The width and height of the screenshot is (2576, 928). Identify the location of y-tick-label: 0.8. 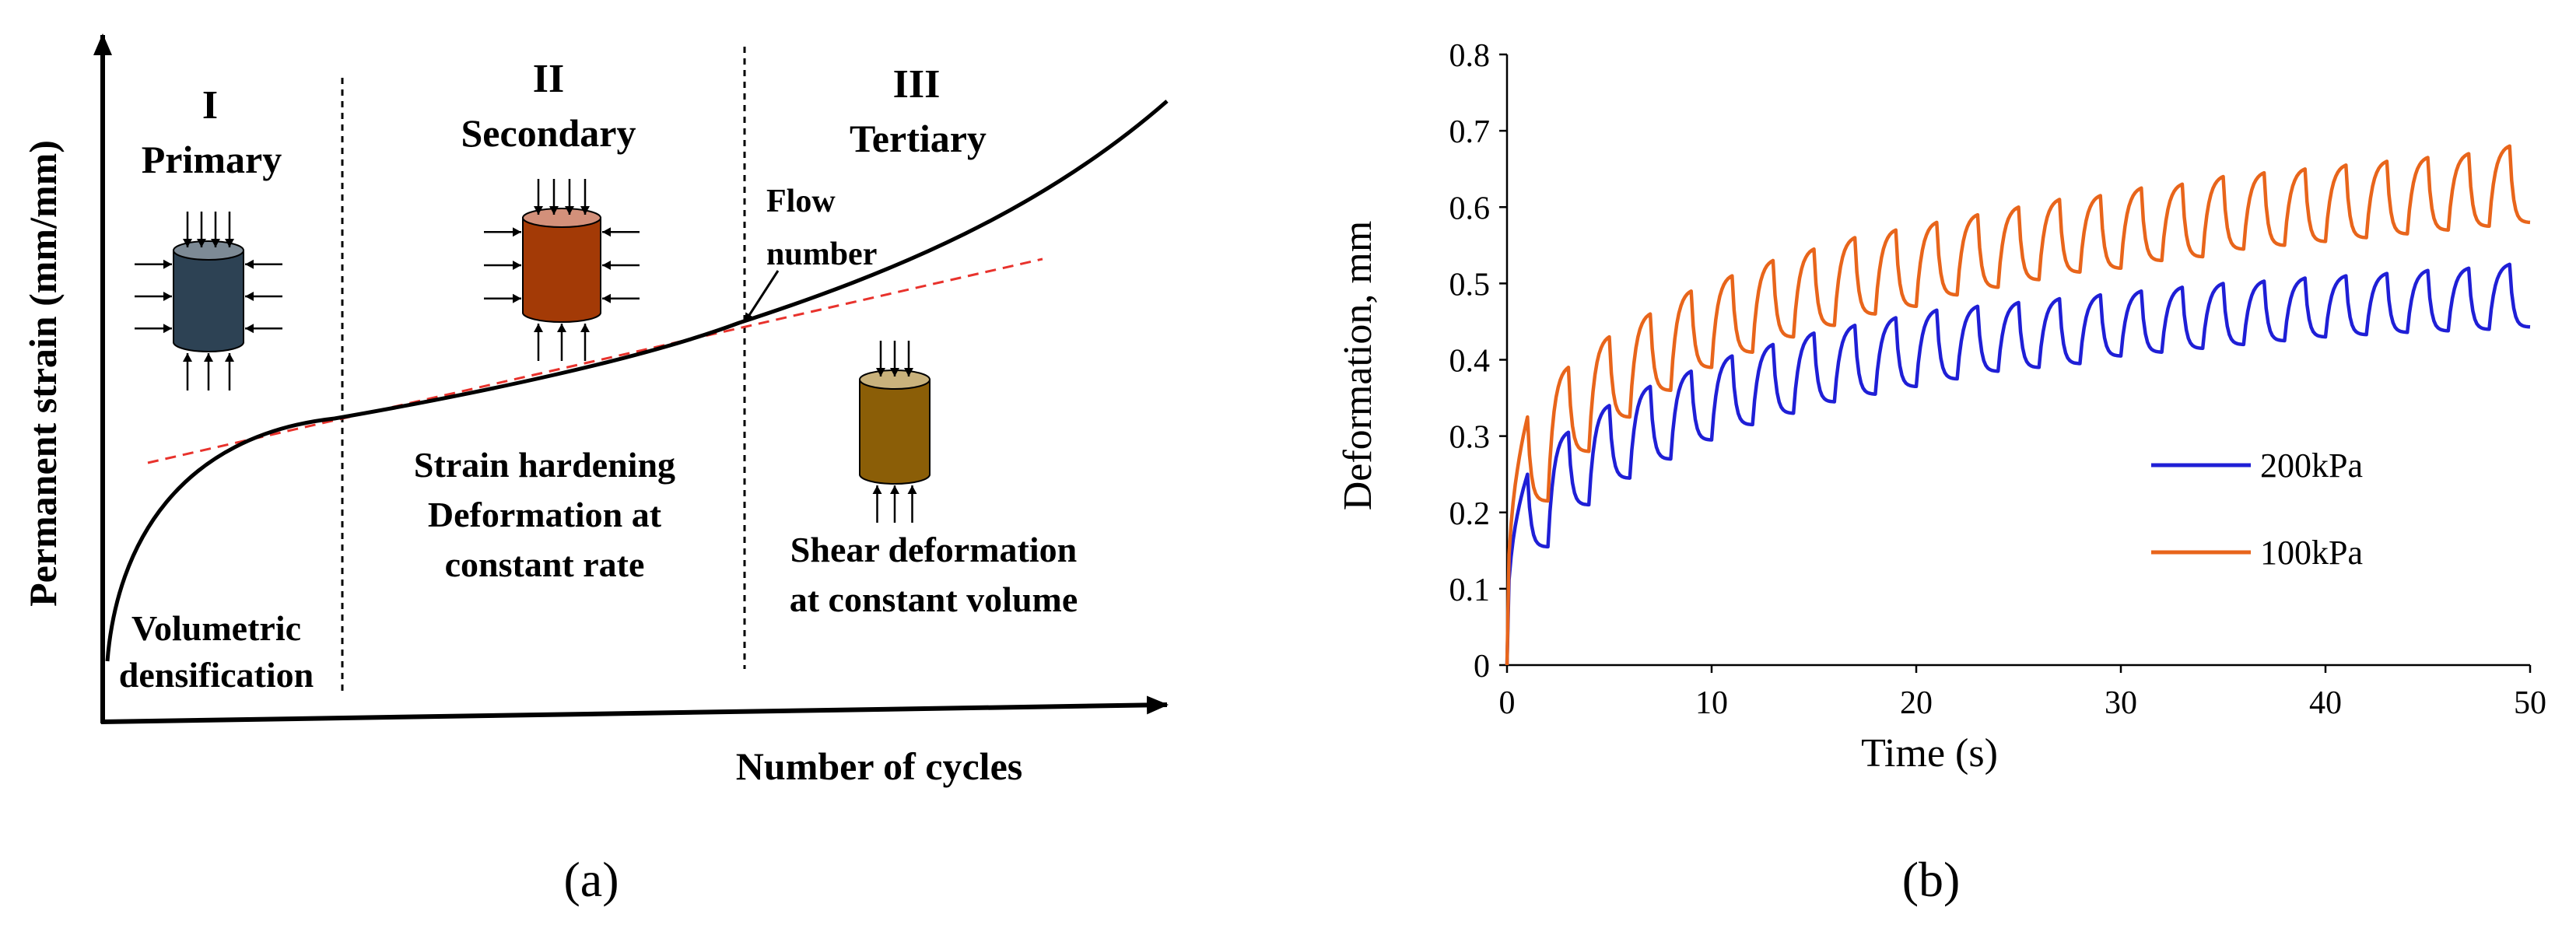
(1470, 56).